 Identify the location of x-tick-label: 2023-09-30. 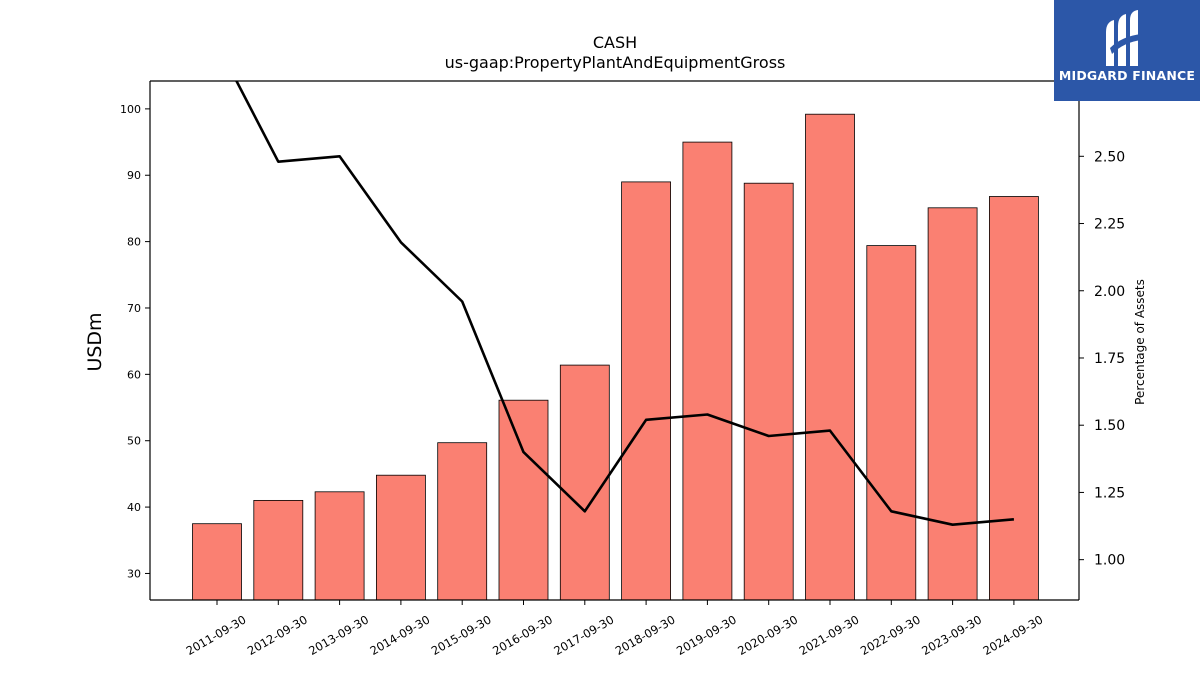
(951, 635).